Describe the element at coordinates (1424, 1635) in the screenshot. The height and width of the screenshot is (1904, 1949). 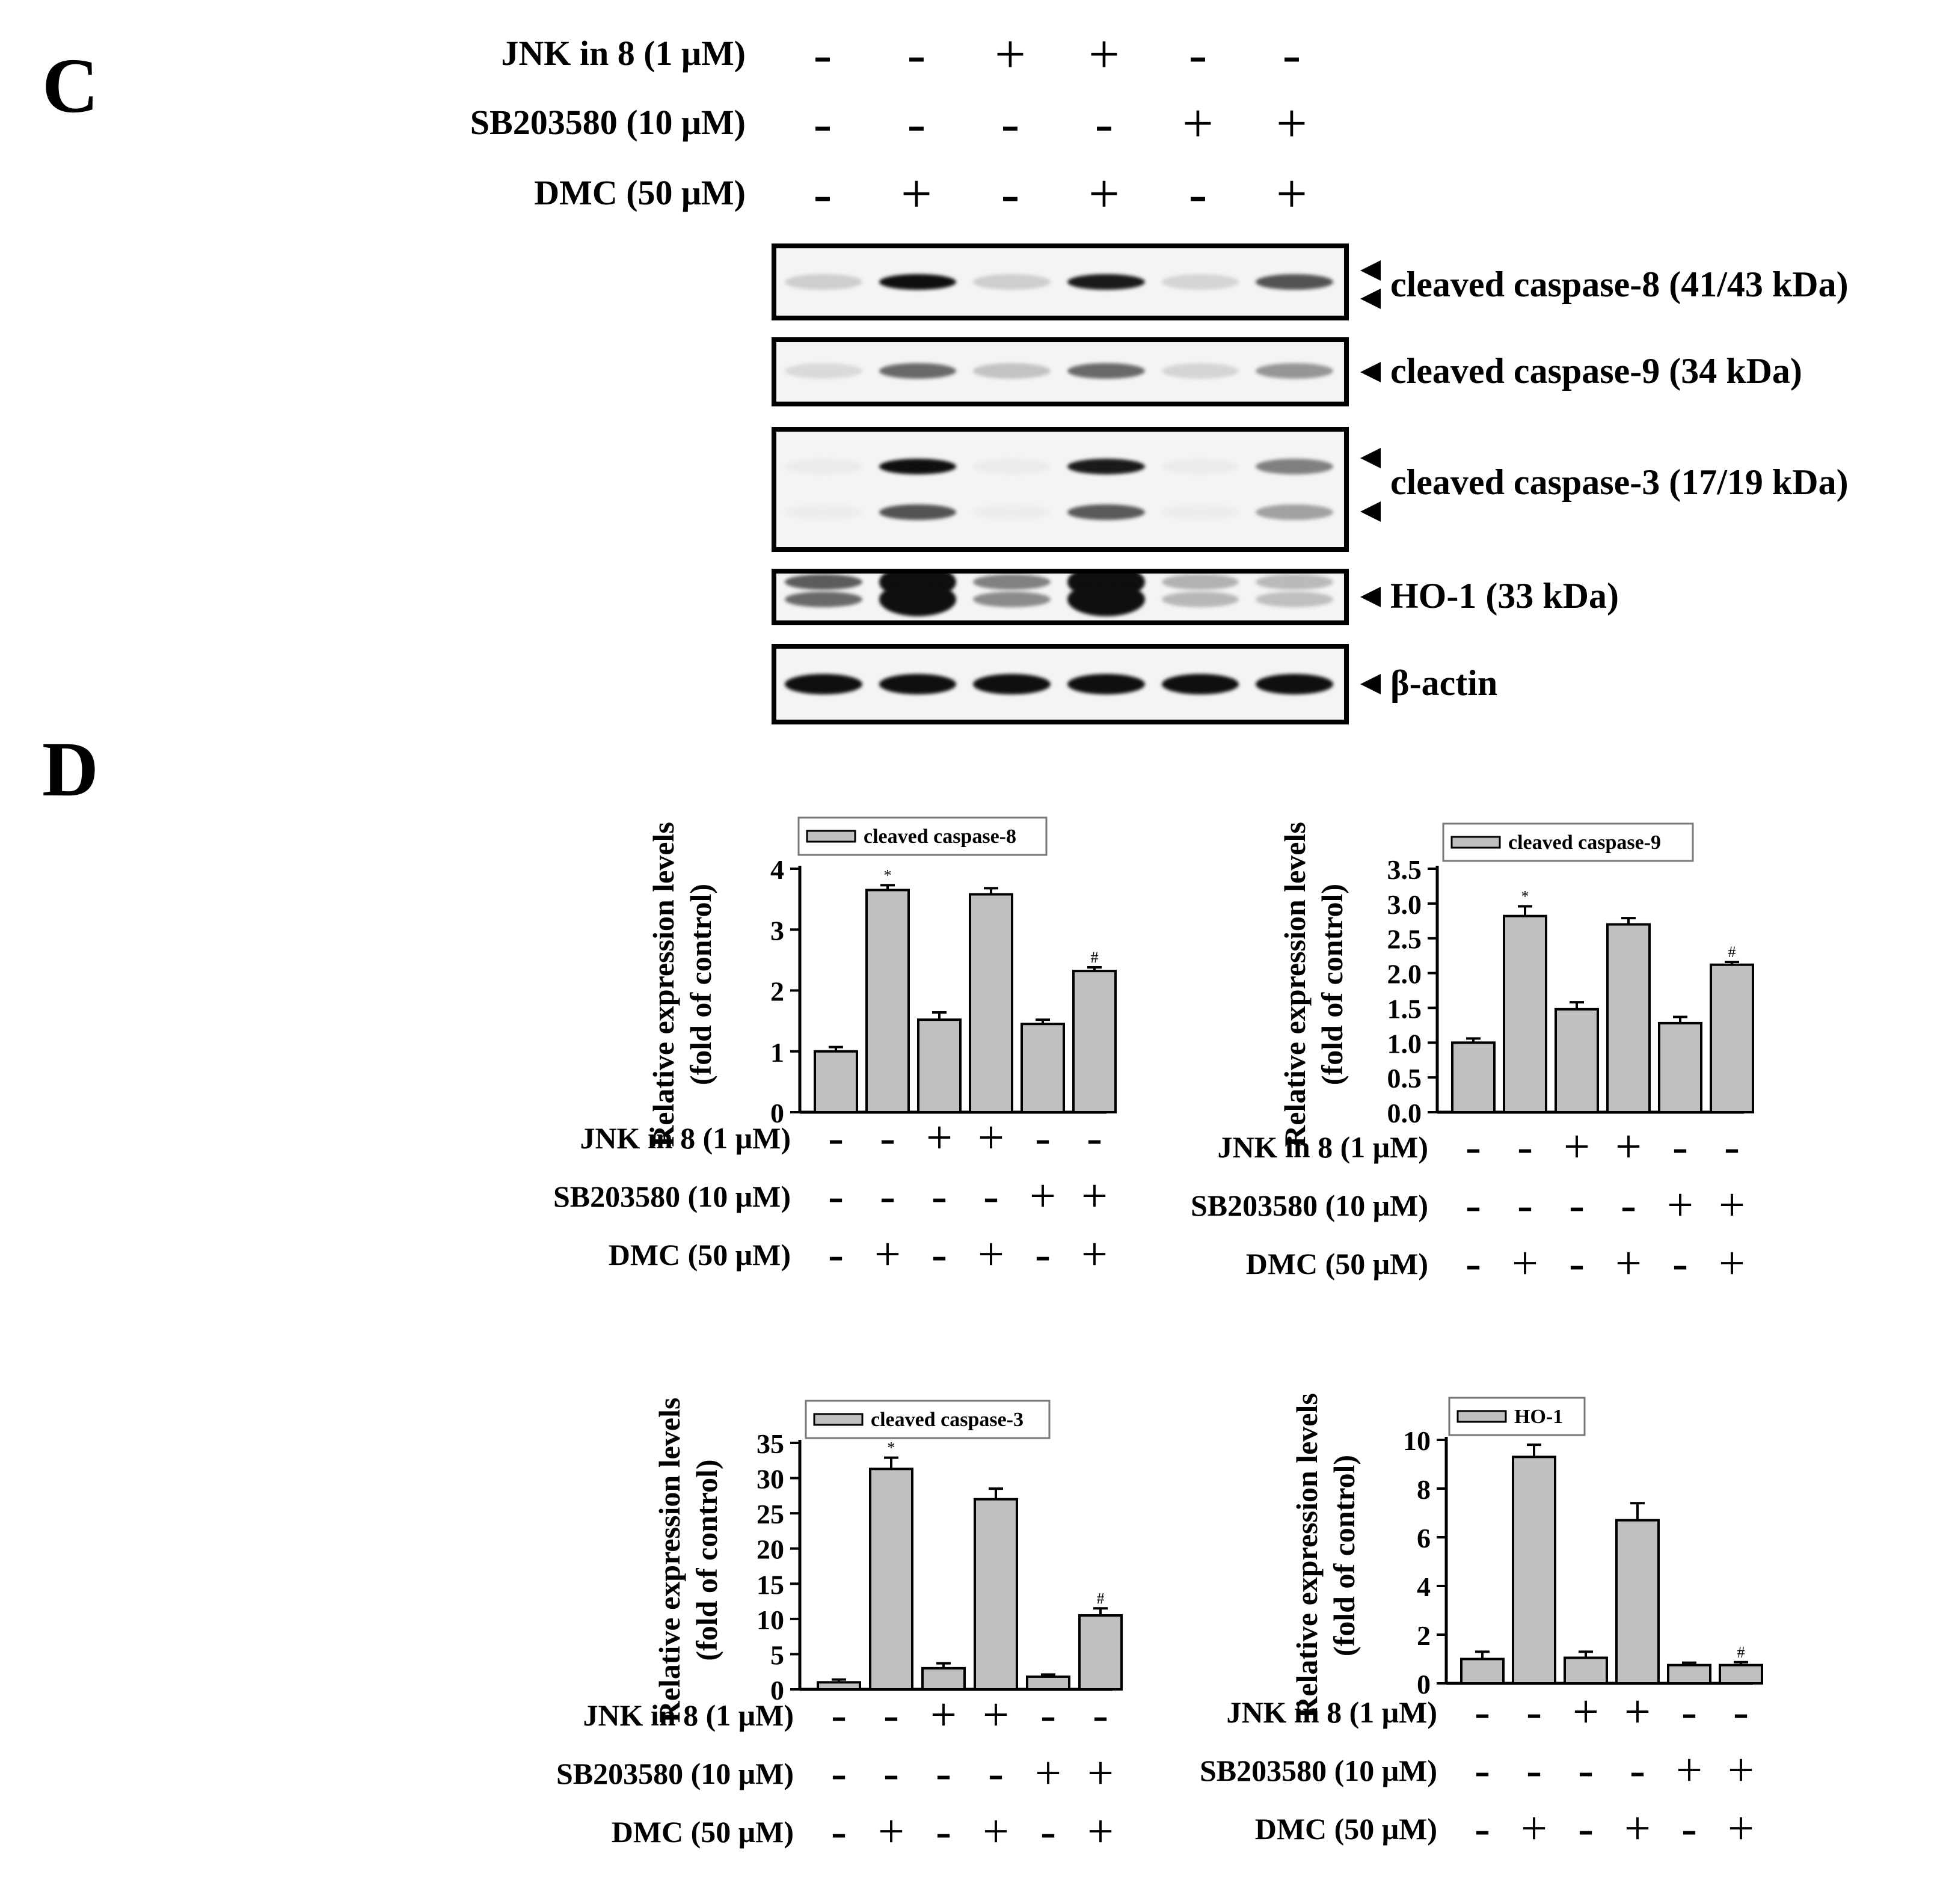
I see `y-tick-label: 2` at that location.